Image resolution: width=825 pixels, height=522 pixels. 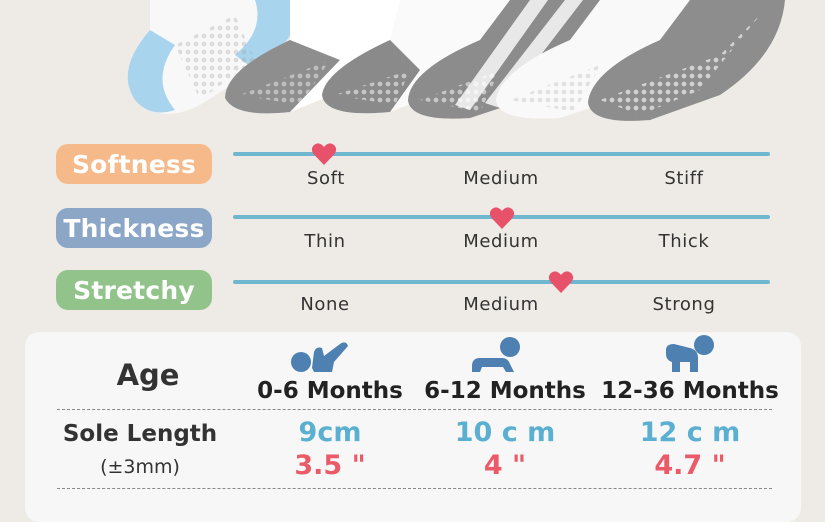 What do you see at coordinates (684, 178) in the screenshot?
I see `softness-scale-high: Stiff` at bounding box center [684, 178].